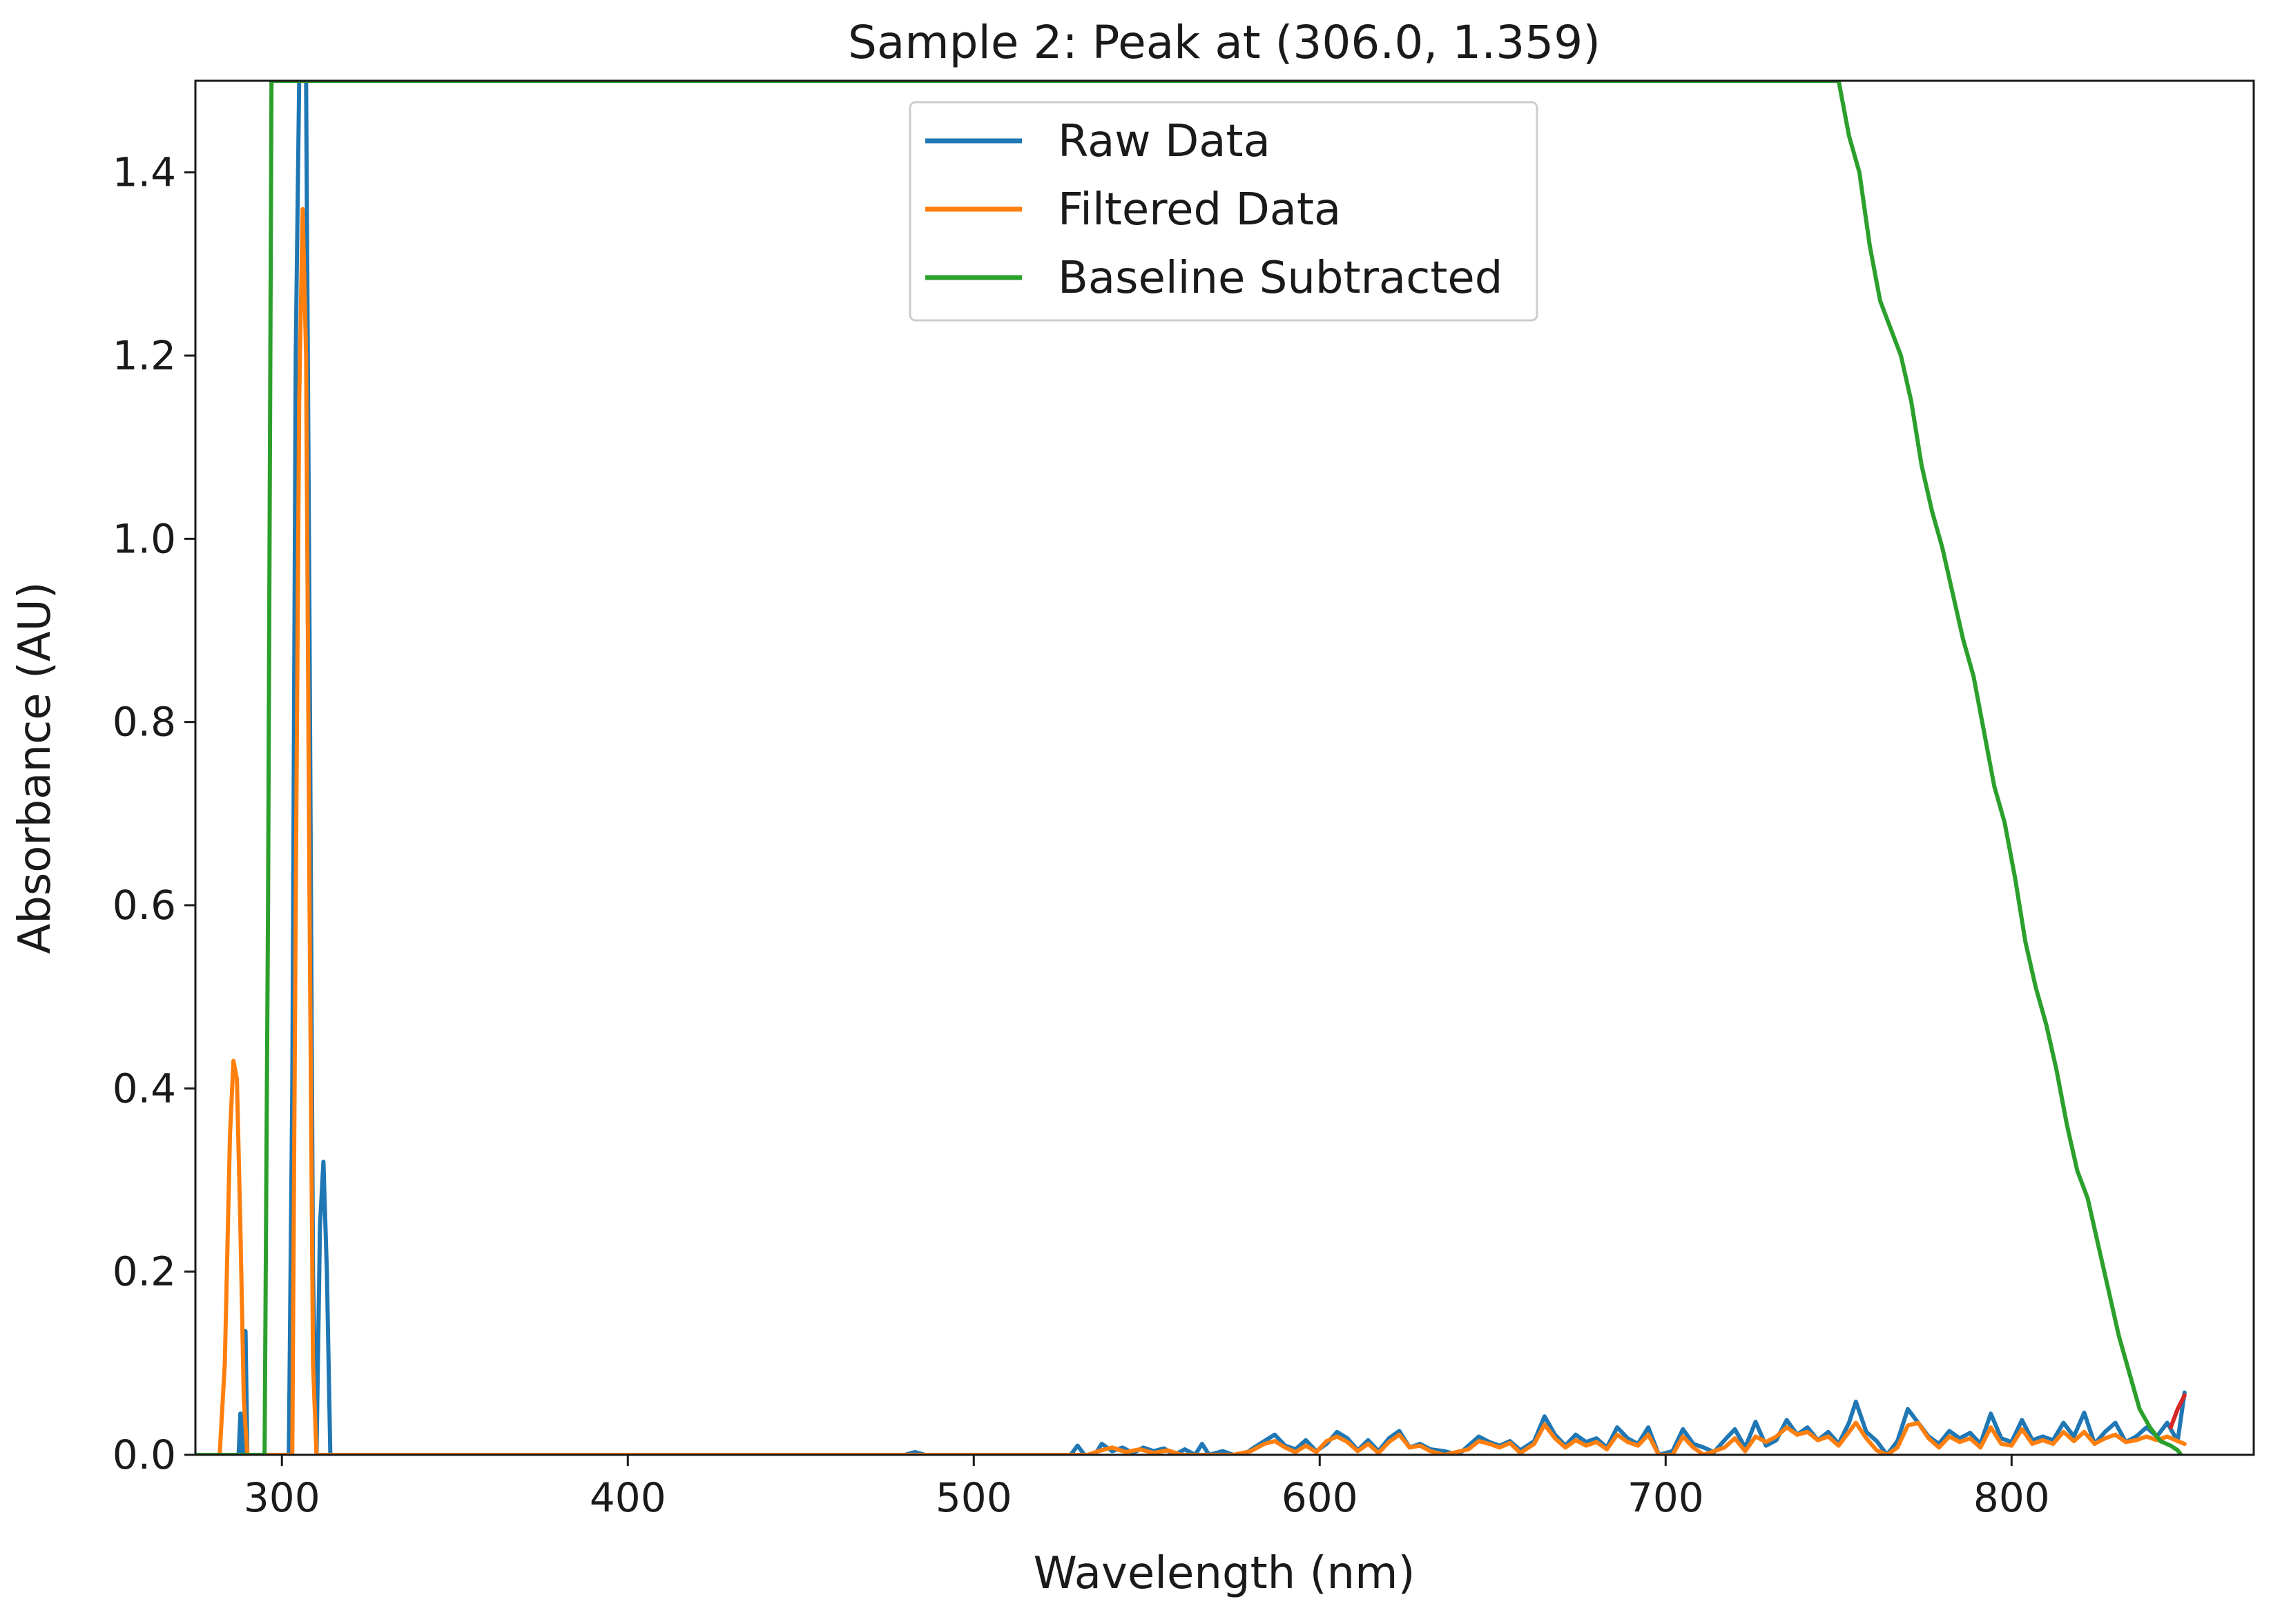  Describe the element at coordinates (145, 355) in the screenshot. I see `y-tick-label: 1.2` at that location.